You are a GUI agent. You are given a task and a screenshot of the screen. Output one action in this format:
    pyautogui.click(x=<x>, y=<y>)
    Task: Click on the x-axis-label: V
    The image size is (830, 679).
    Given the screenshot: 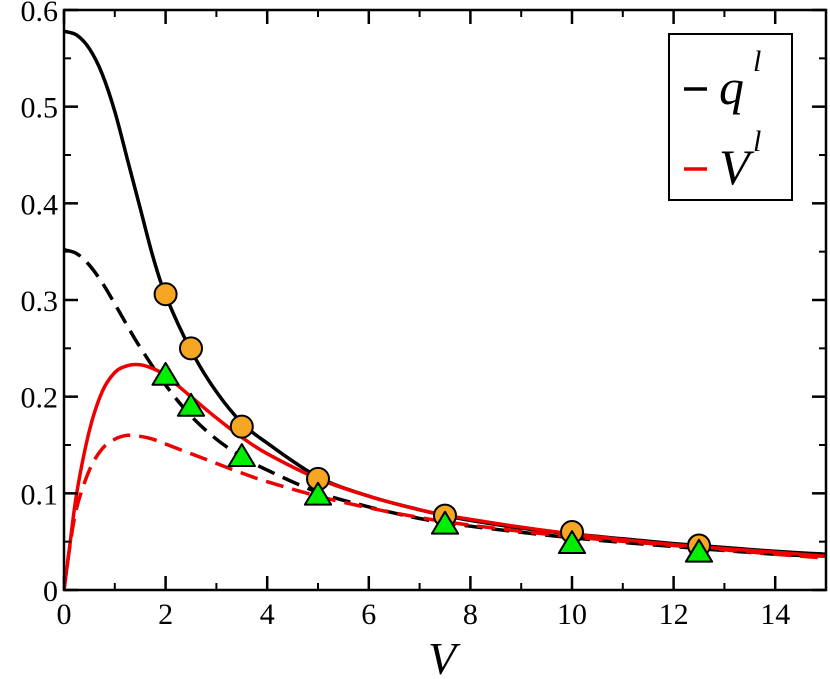 What is the action you would take?
    pyautogui.click(x=444, y=656)
    